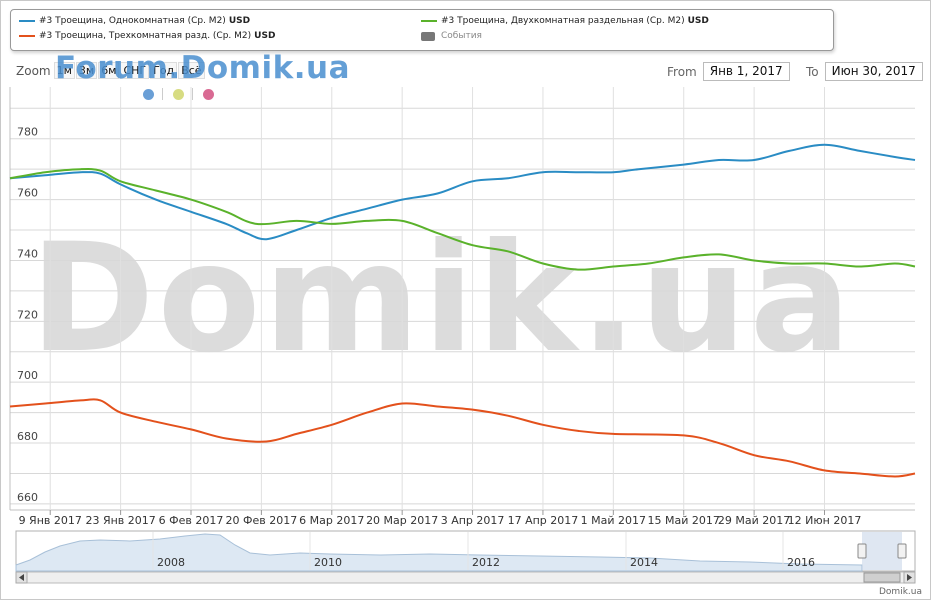 Image resolution: width=931 pixels, height=600 pixels. I want to click on zoom-button-ytd: СНГ, so click(135, 70).